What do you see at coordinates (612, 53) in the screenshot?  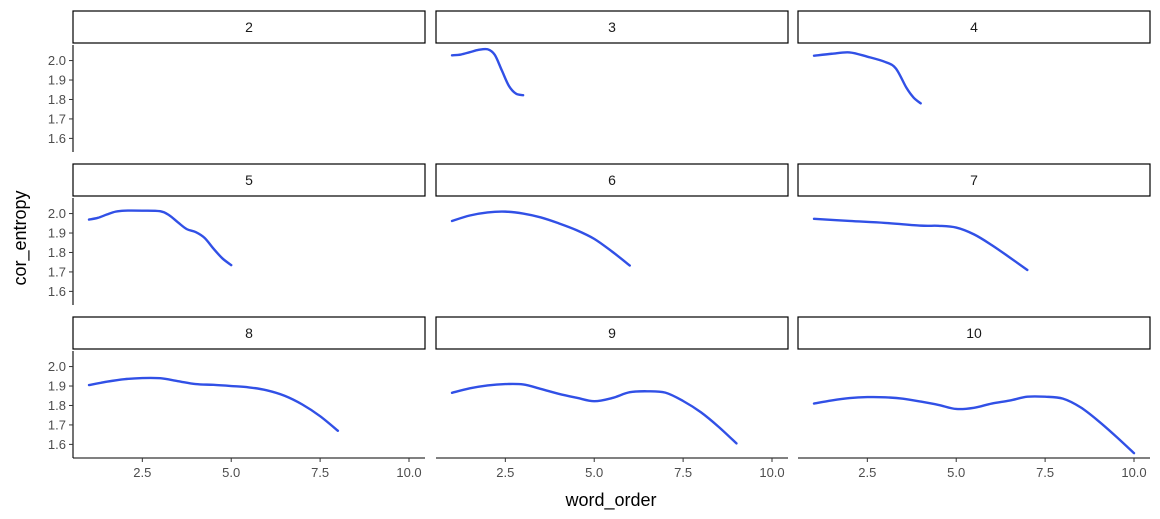 I see `facet-panel: 3` at bounding box center [612, 53].